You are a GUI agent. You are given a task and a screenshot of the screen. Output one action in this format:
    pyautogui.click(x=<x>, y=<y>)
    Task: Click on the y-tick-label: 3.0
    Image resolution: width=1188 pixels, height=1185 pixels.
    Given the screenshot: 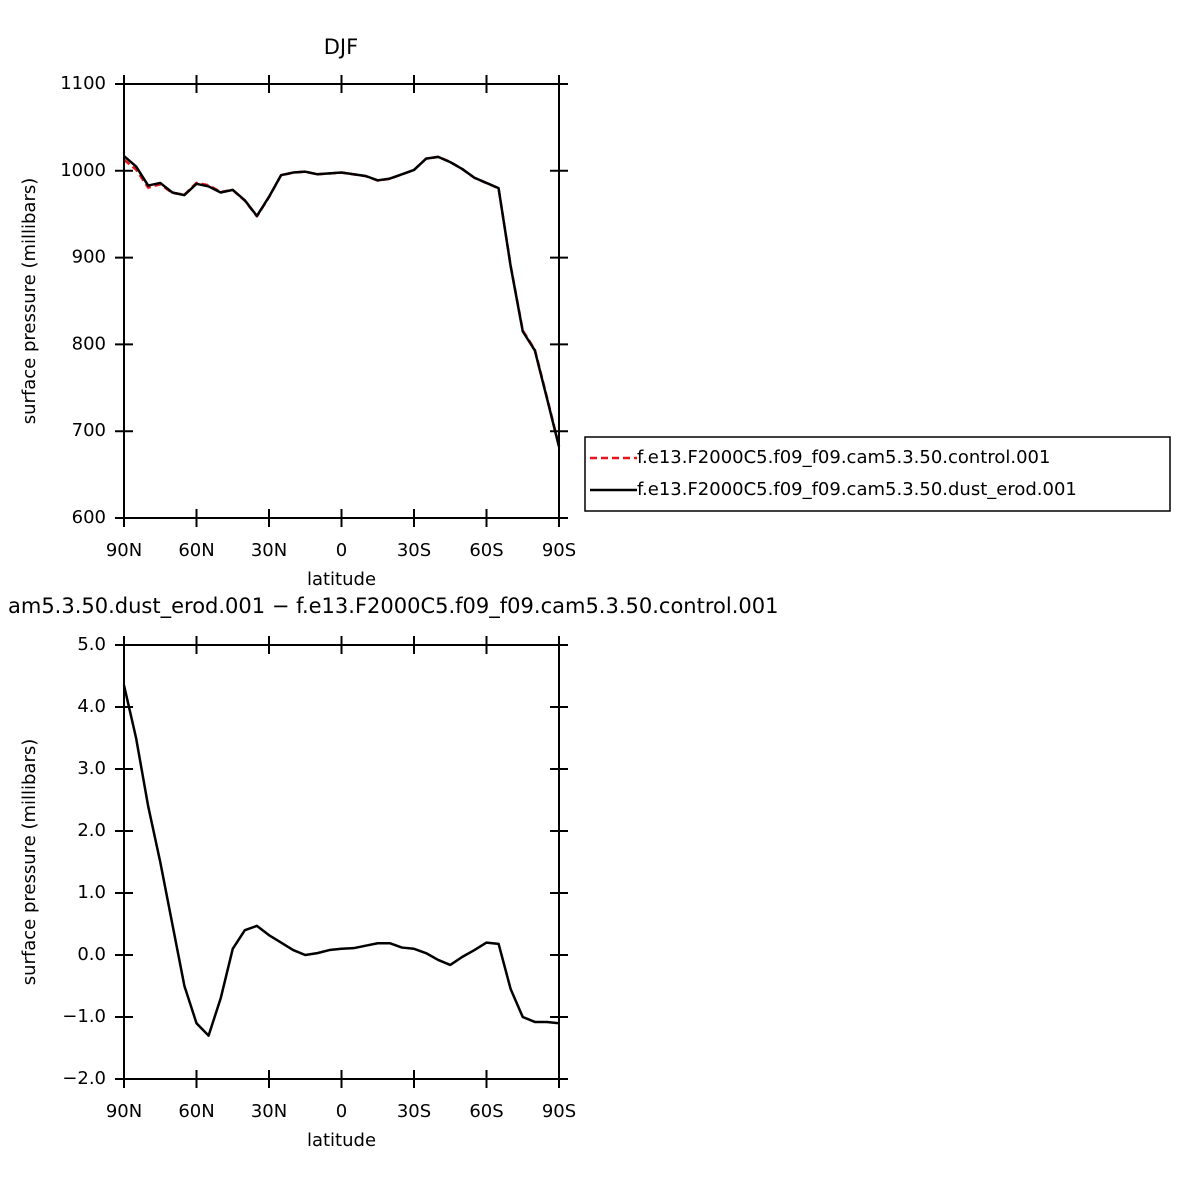 What is the action you would take?
    pyautogui.click(x=91, y=768)
    